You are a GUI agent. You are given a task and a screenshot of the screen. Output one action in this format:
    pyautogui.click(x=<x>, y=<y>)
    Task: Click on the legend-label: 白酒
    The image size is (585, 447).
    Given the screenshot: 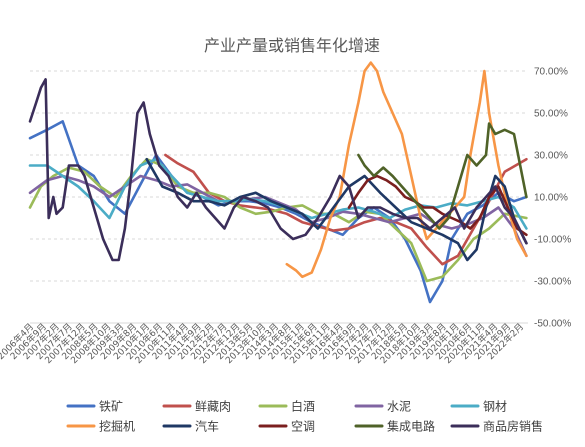 What is the action you would take?
    pyautogui.click(x=303, y=406)
    